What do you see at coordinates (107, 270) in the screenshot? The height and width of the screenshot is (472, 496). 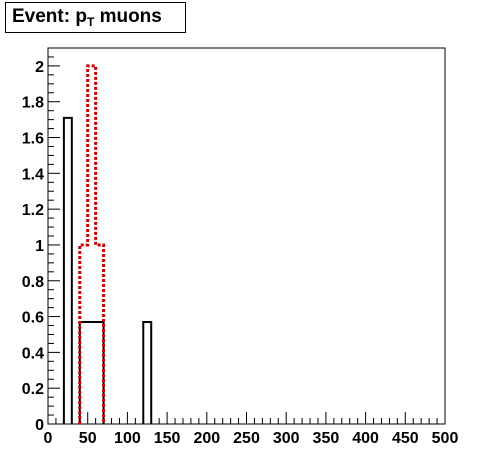 I see `histogram-solid-black` at bounding box center [107, 270].